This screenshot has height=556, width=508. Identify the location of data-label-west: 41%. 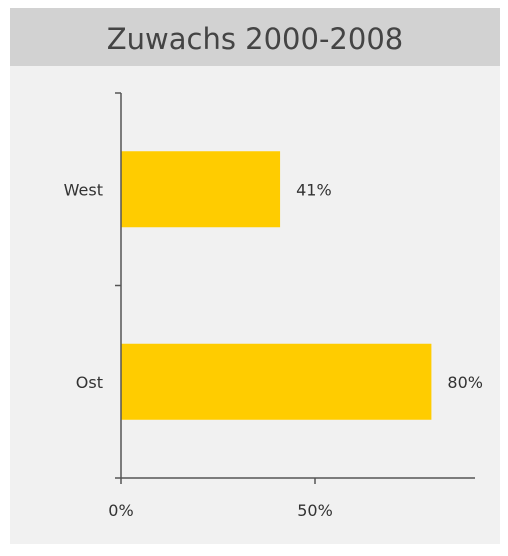
(314, 189).